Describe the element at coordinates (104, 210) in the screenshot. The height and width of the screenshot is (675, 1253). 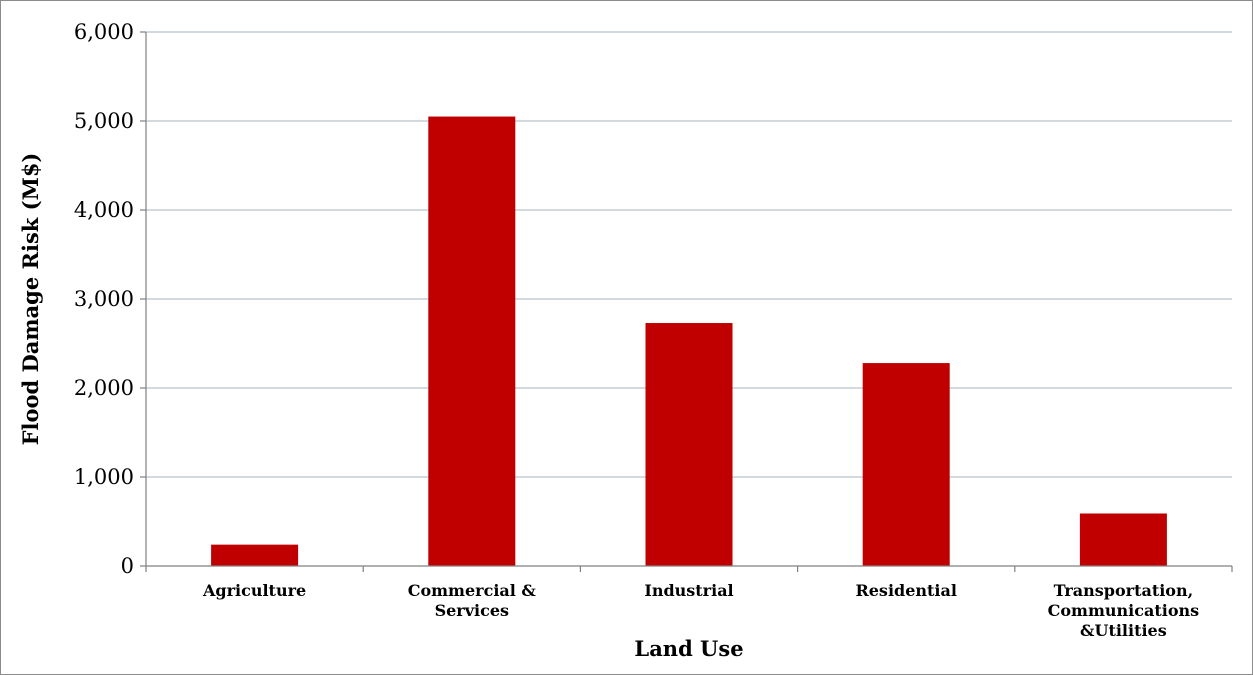
I see `y-tick-label: 4,000` at that location.